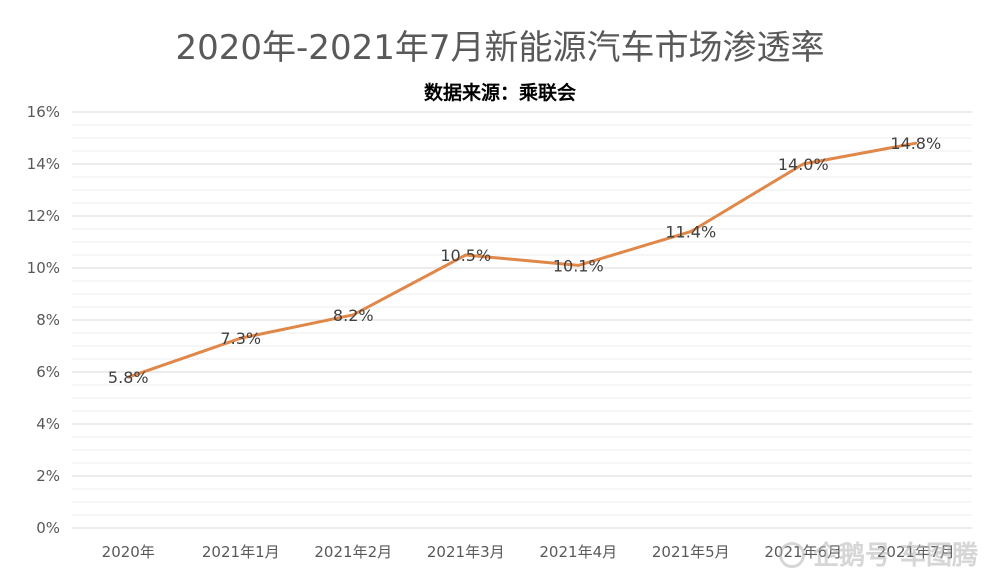 The height and width of the screenshot is (584, 1000). What do you see at coordinates (241, 552) in the screenshot?
I see `x-tick-label: 2021年1月` at bounding box center [241, 552].